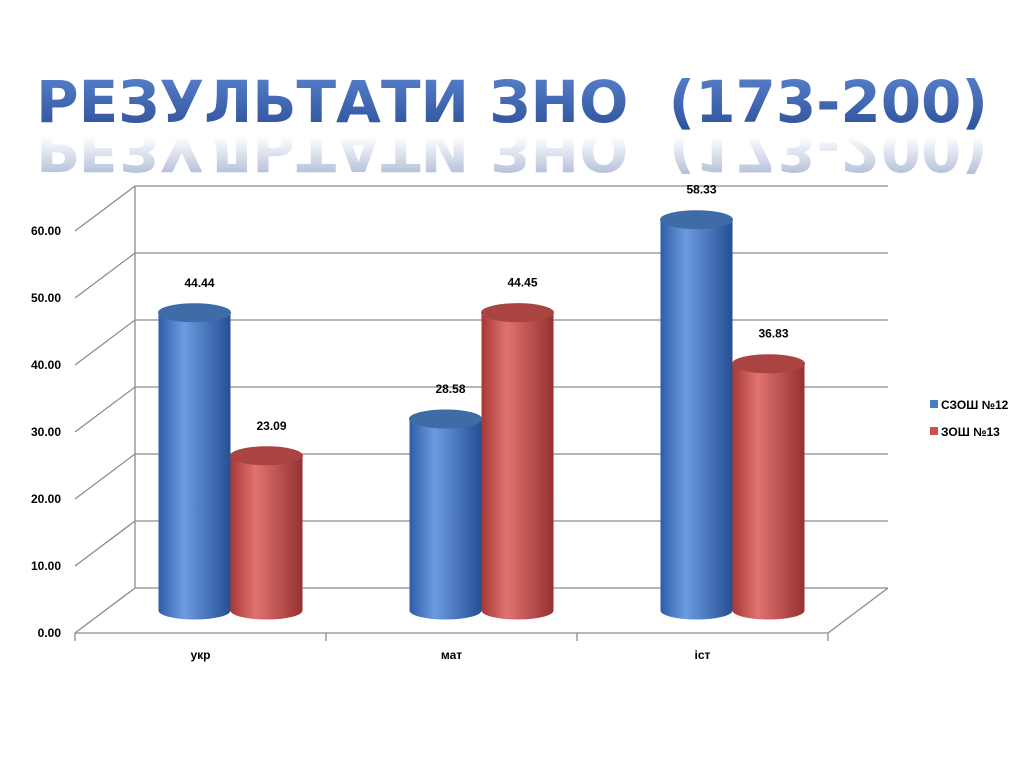  What do you see at coordinates (858, 610) in the screenshot?
I see `floor-edge` at bounding box center [858, 610].